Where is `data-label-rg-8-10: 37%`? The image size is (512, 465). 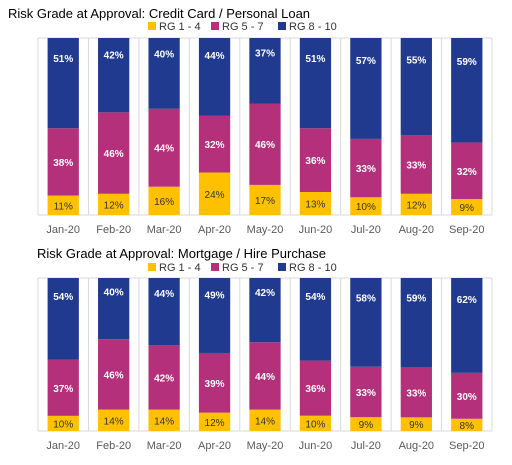
data-label-rg-8-10: 37% is located at coordinates (265, 53).